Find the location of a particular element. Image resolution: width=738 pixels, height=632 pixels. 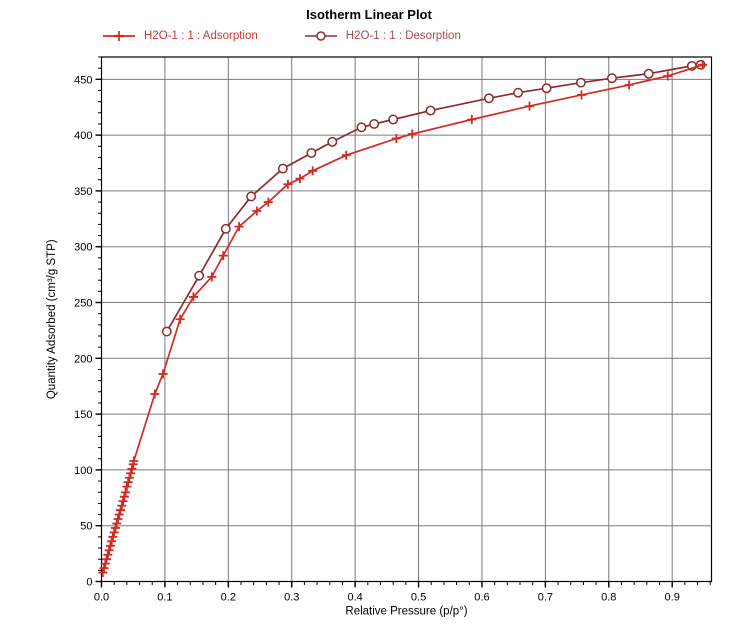

x-axis-label: Relative Pressure (p/p°) is located at coordinates (406, 612).